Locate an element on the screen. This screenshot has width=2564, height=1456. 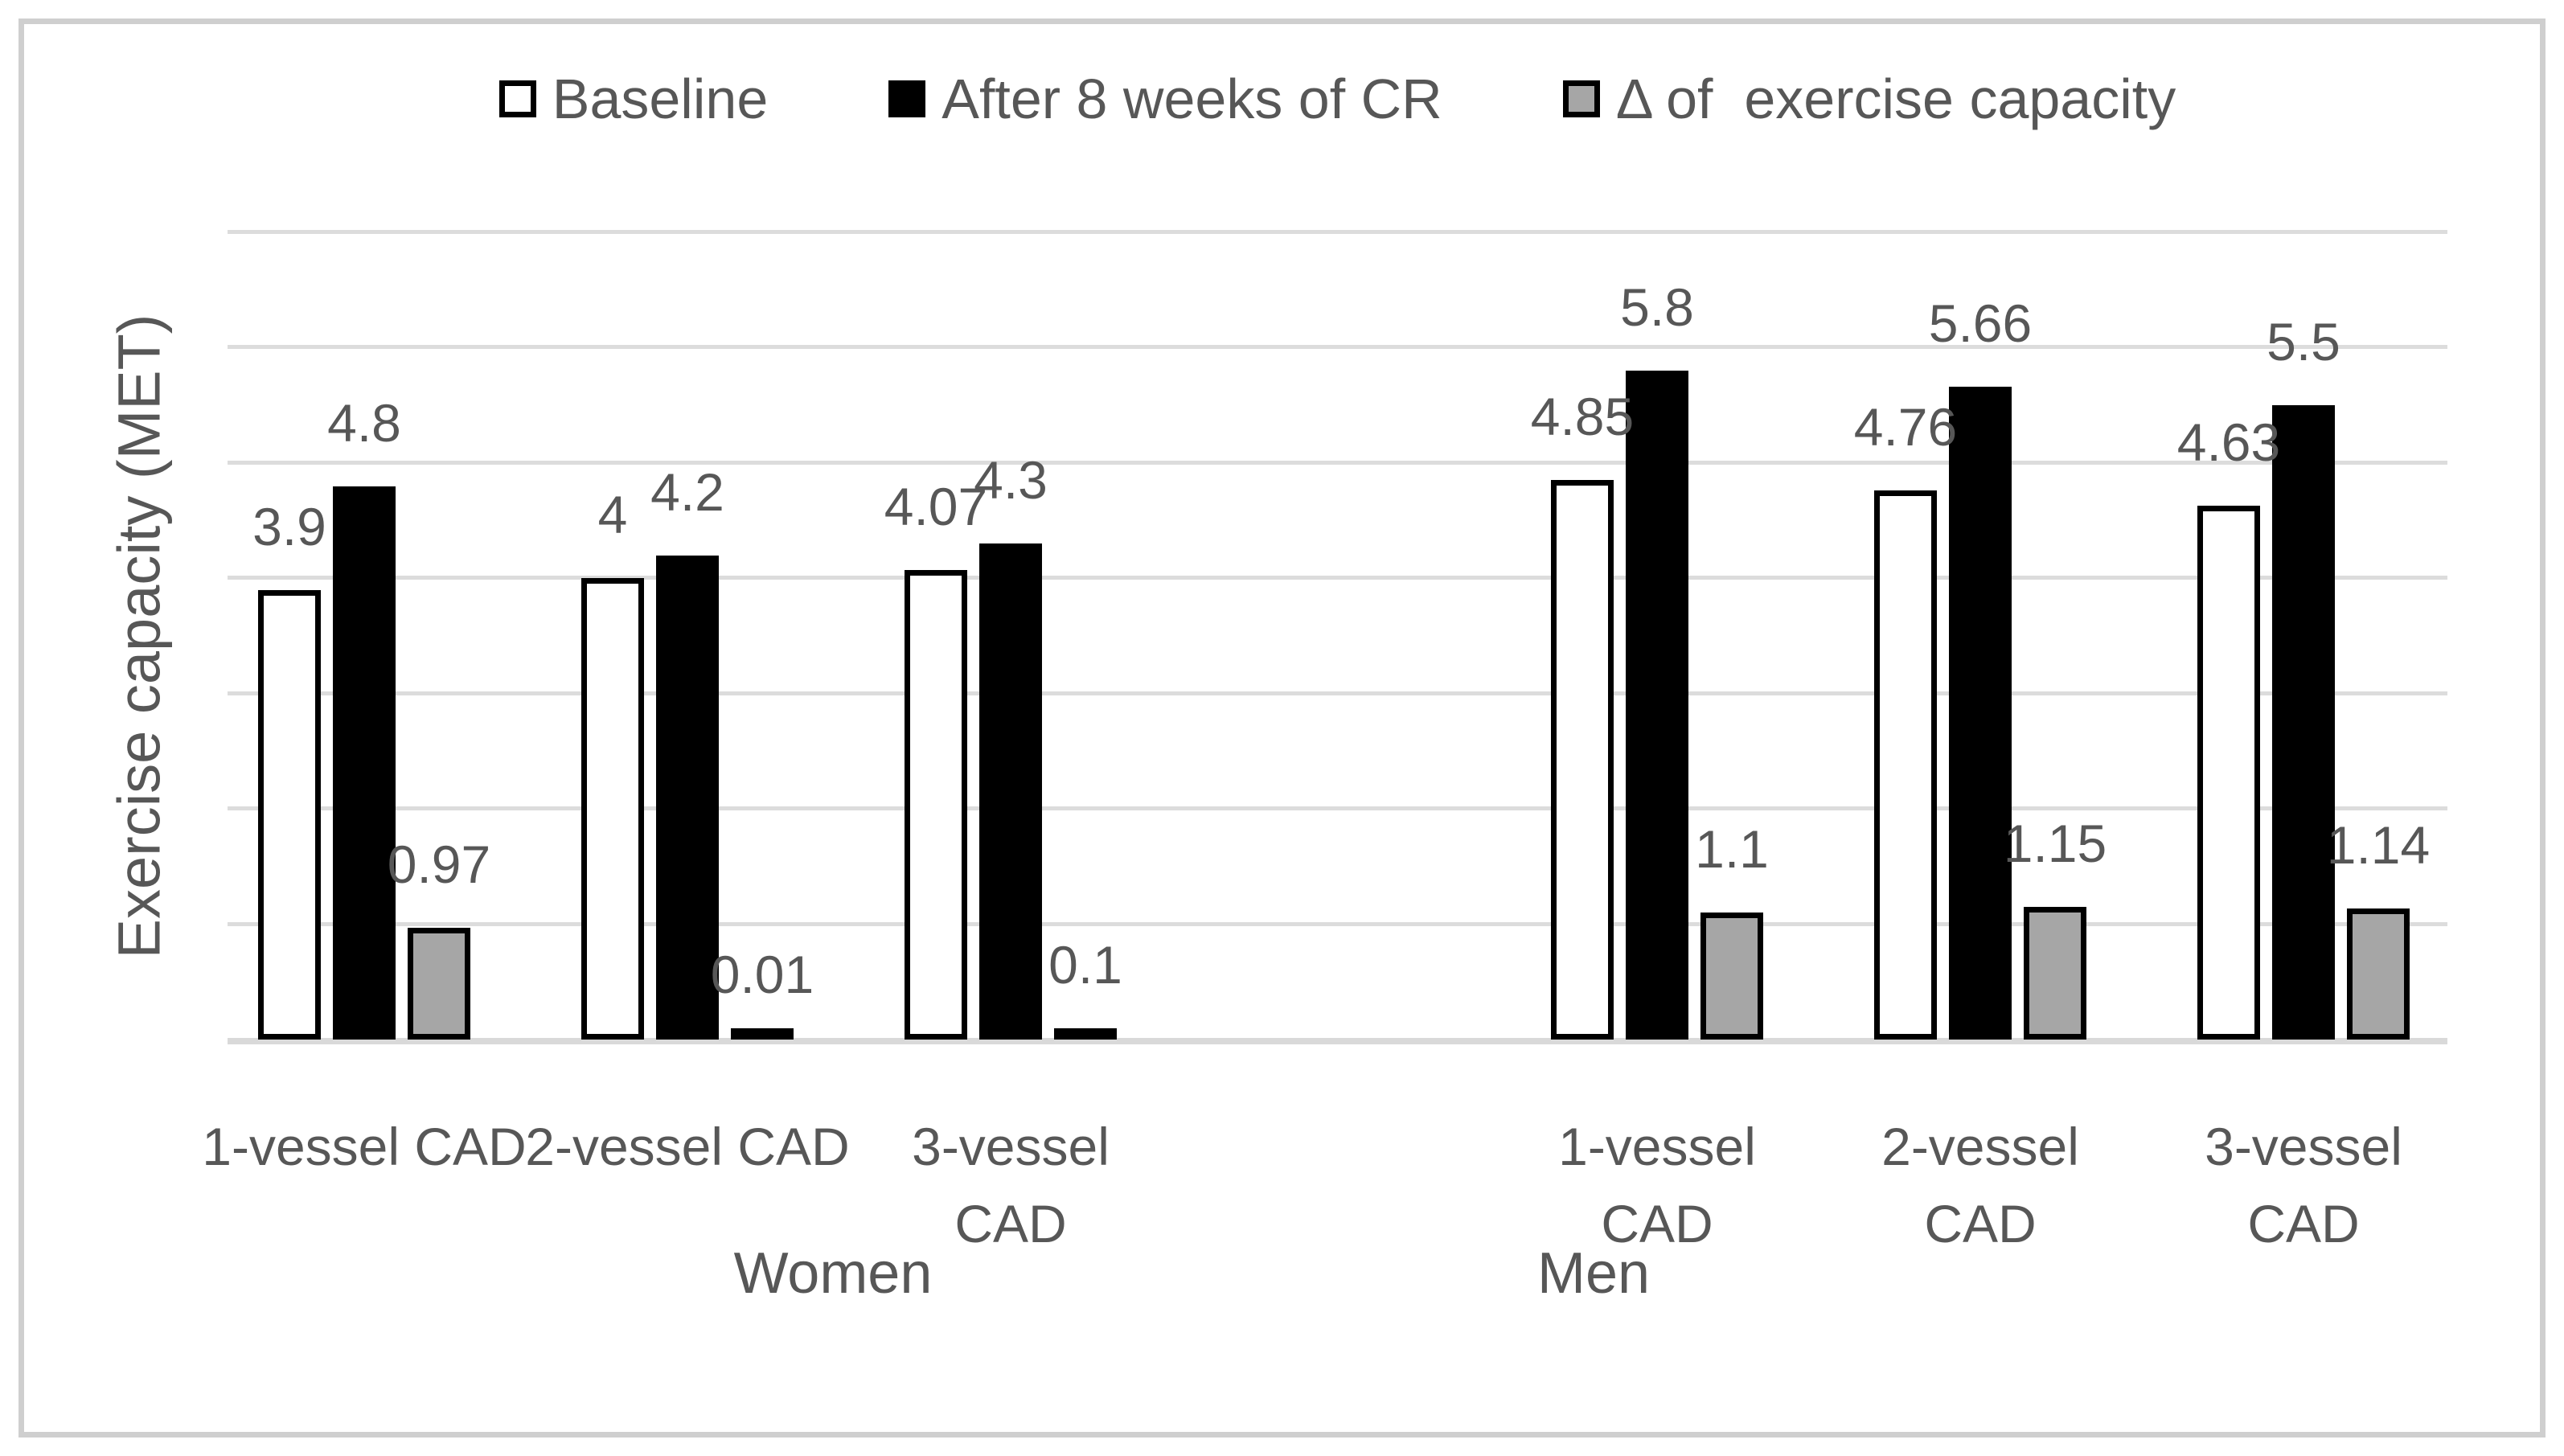
data-label-white-women-3-vessel: 4.07 is located at coordinates (936, 507).